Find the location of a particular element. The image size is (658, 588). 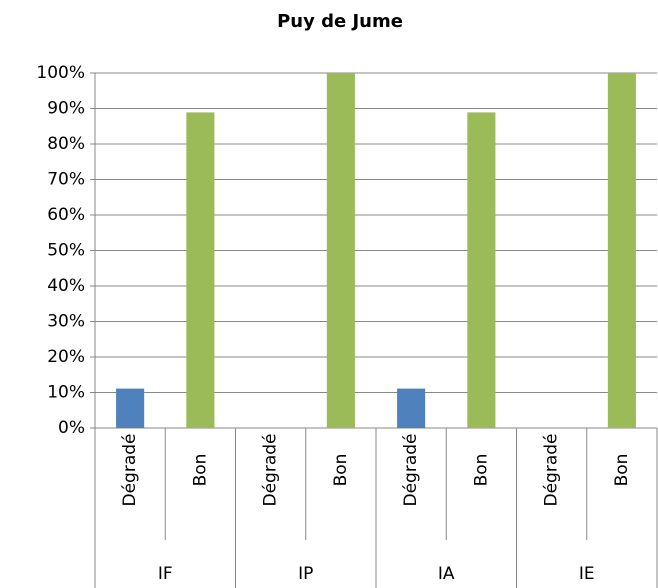

y-tick-label: 30% is located at coordinates (66, 322).